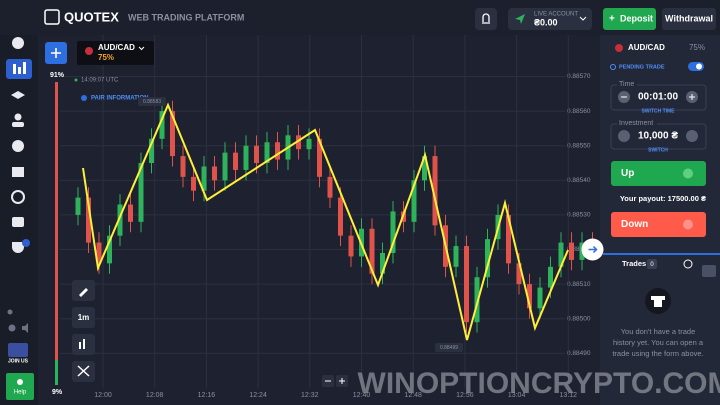 Image resolution: width=720 pixels, height=405 pixels. Describe the element at coordinates (634, 224) in the screenshot. I see `down-label: Down` at that location.